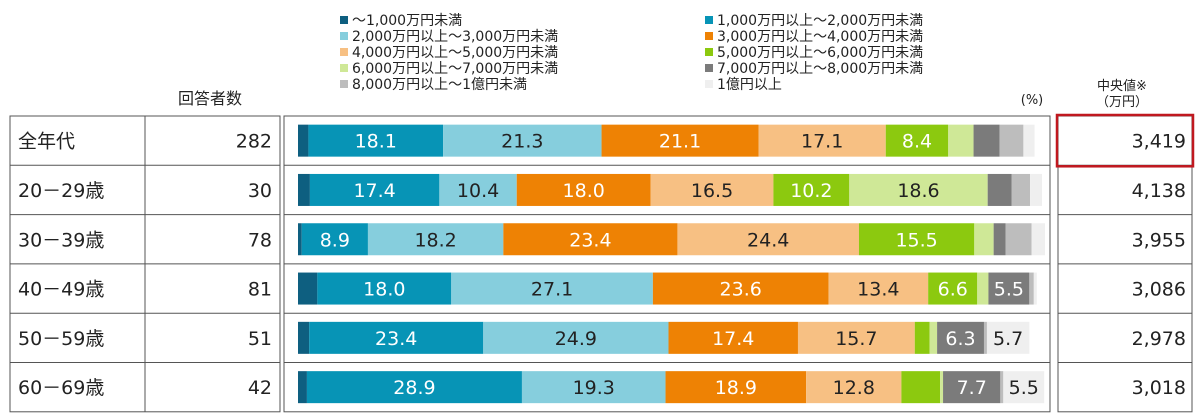 This screenshot has width=1200, height=420. What do you see at coordinates (1159, 142) in the screenshot?
I see `median-value: 3,419` at bounding box center [1159, 142].